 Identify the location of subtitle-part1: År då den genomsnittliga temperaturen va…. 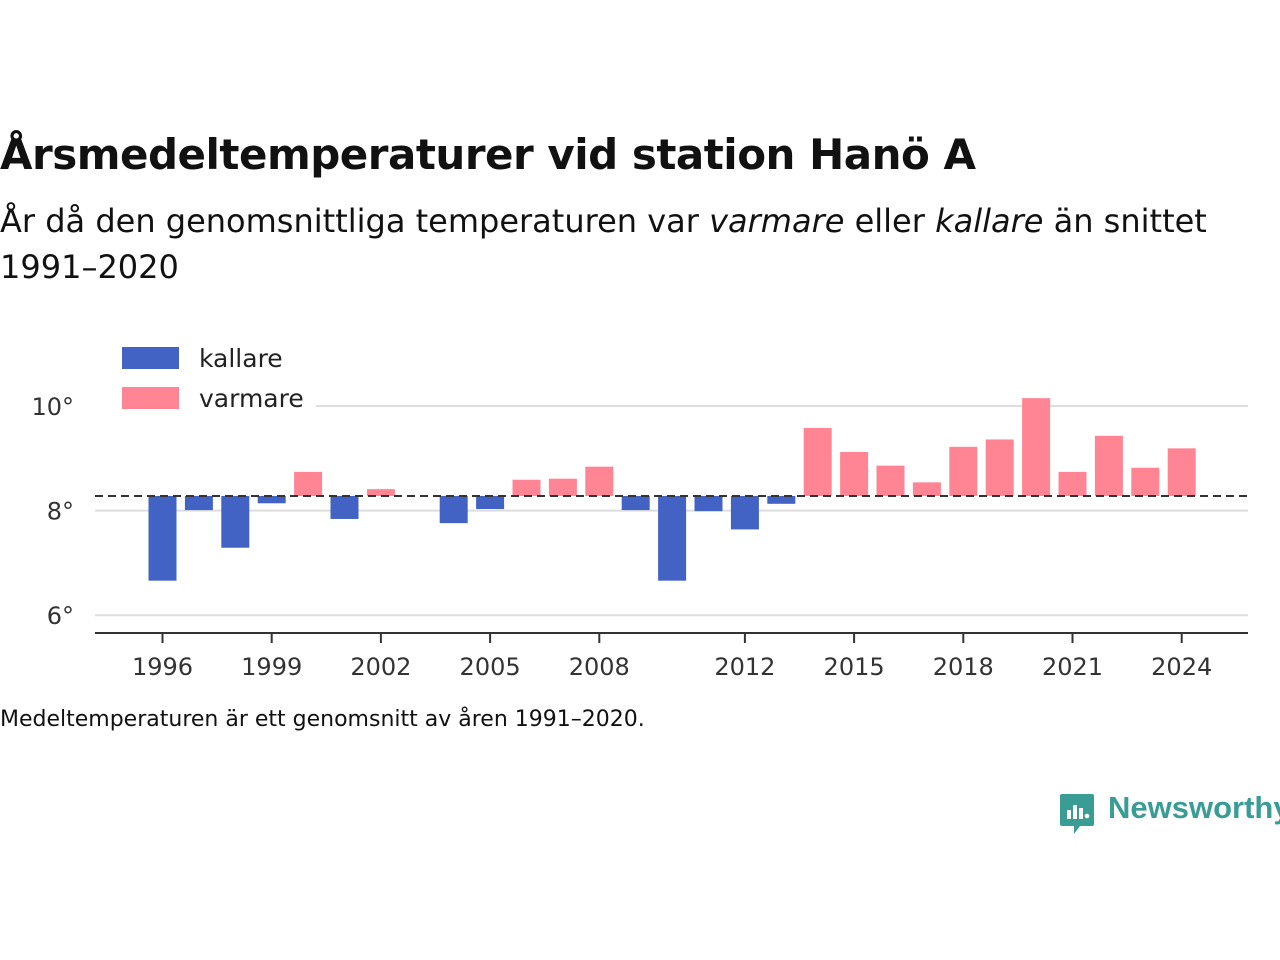
(355, 221).